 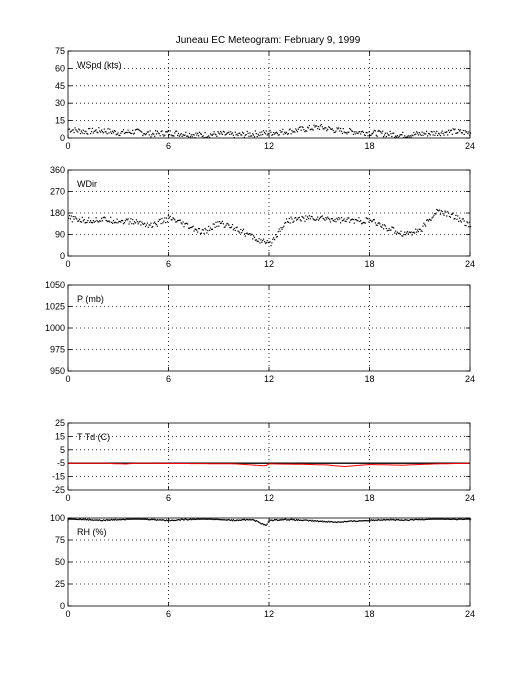 I want to click on y-tick-label: 15, so click(x=60, y=436).